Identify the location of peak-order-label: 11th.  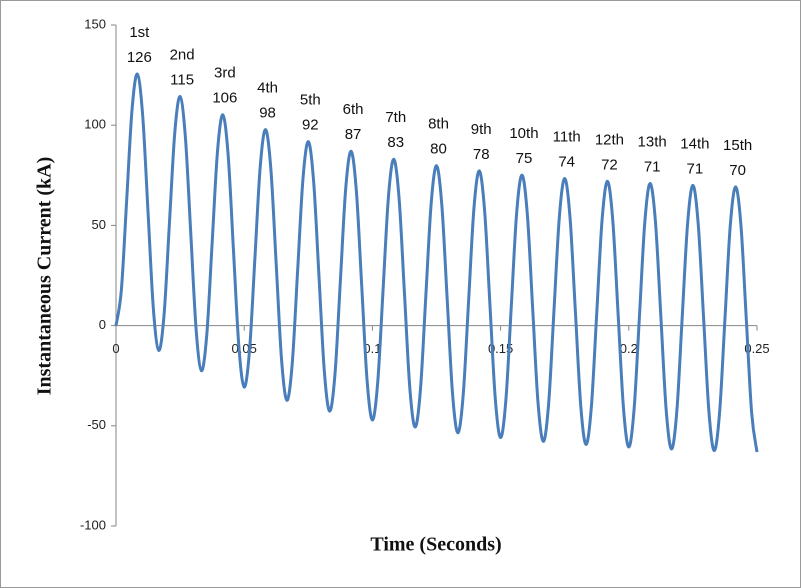
(567, 136).